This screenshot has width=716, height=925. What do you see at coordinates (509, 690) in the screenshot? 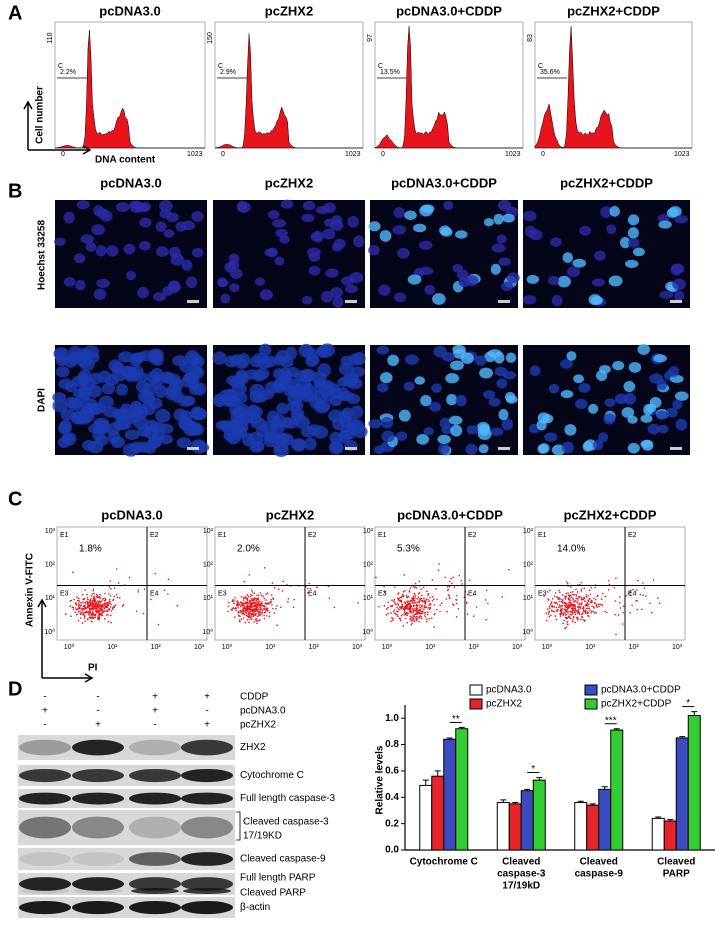
I see `legend-label: pcDNA3.0` at bounding box center [509, 690].